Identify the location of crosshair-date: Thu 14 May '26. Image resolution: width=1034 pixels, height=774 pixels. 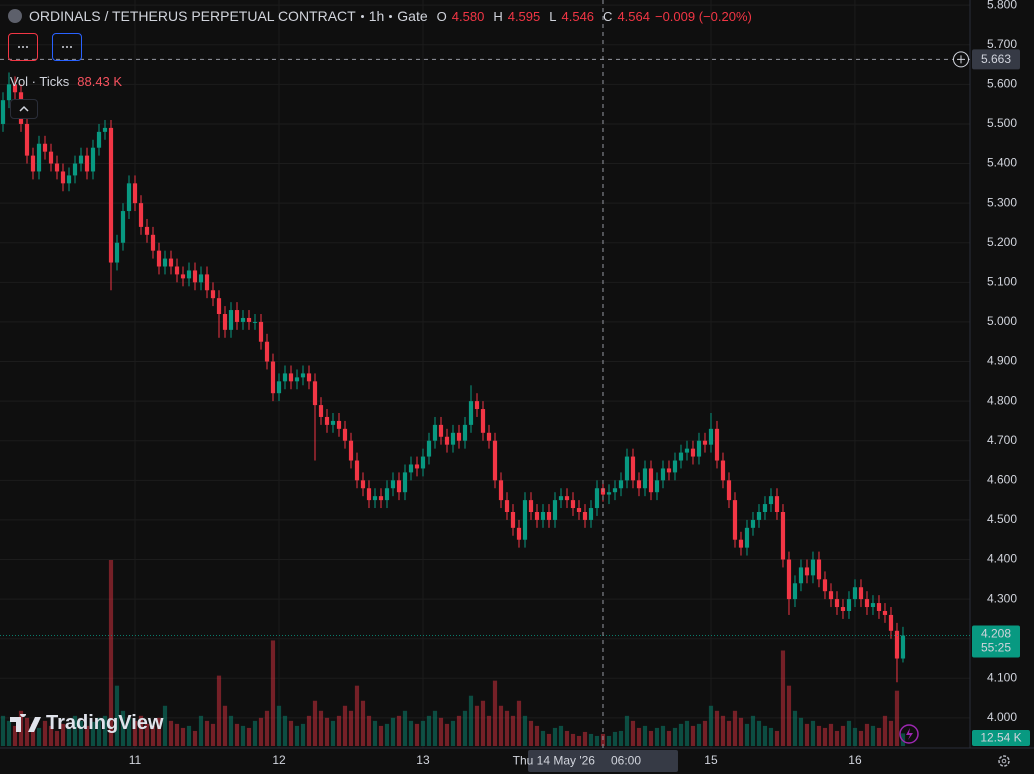
(554, 761).